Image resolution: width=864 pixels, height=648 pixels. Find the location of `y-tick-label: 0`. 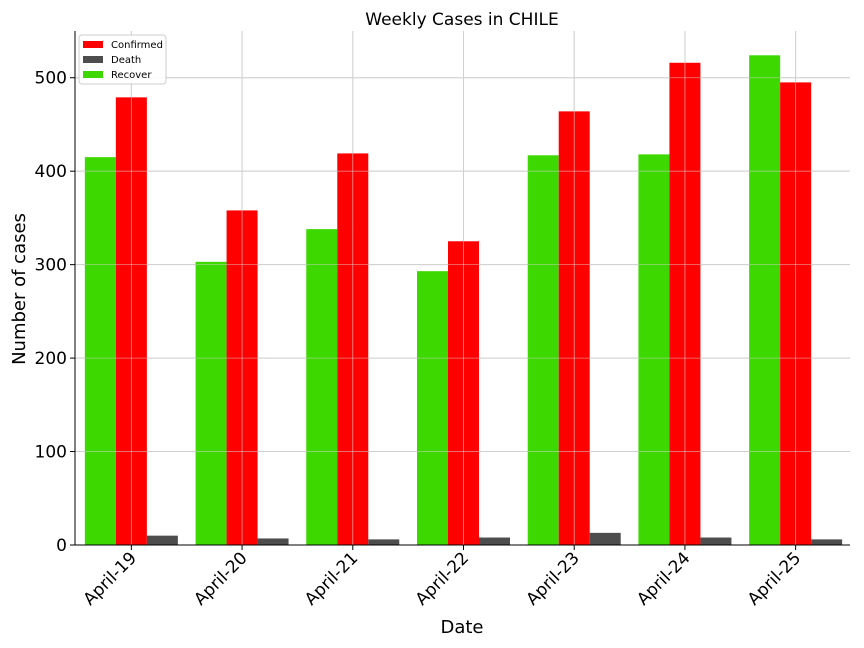

y-tick-label: 0 is located at coordinates (61, 546).